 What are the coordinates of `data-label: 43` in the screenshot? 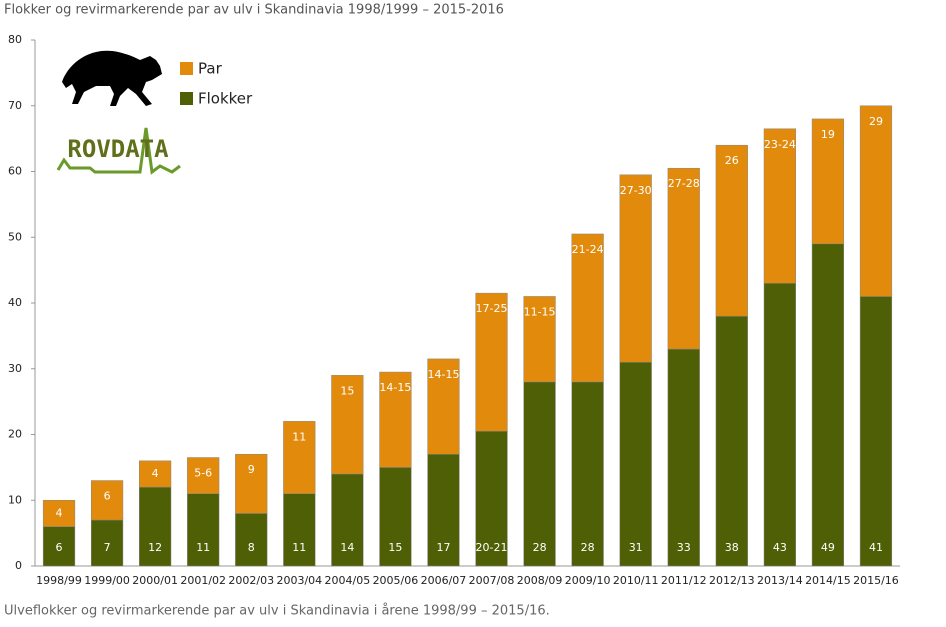 It's located at (780, 547).